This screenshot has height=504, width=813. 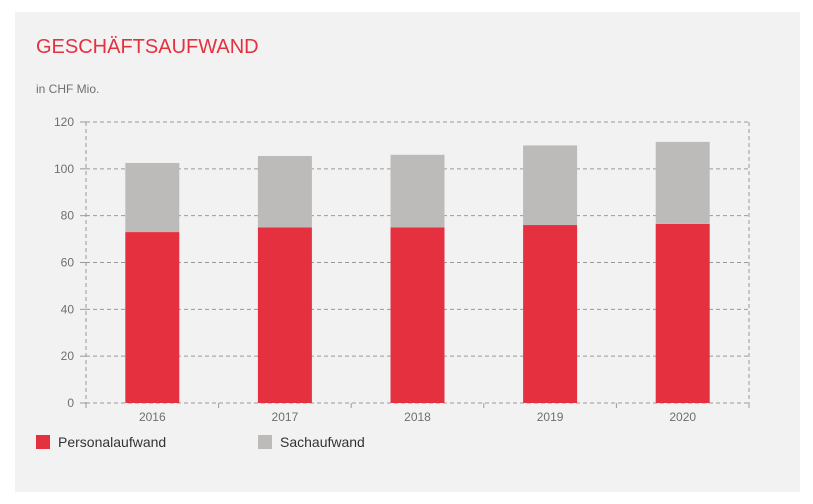 I want to click on legend-item-personalaufwand: Personalaufwand, so click(x=101, y=442).